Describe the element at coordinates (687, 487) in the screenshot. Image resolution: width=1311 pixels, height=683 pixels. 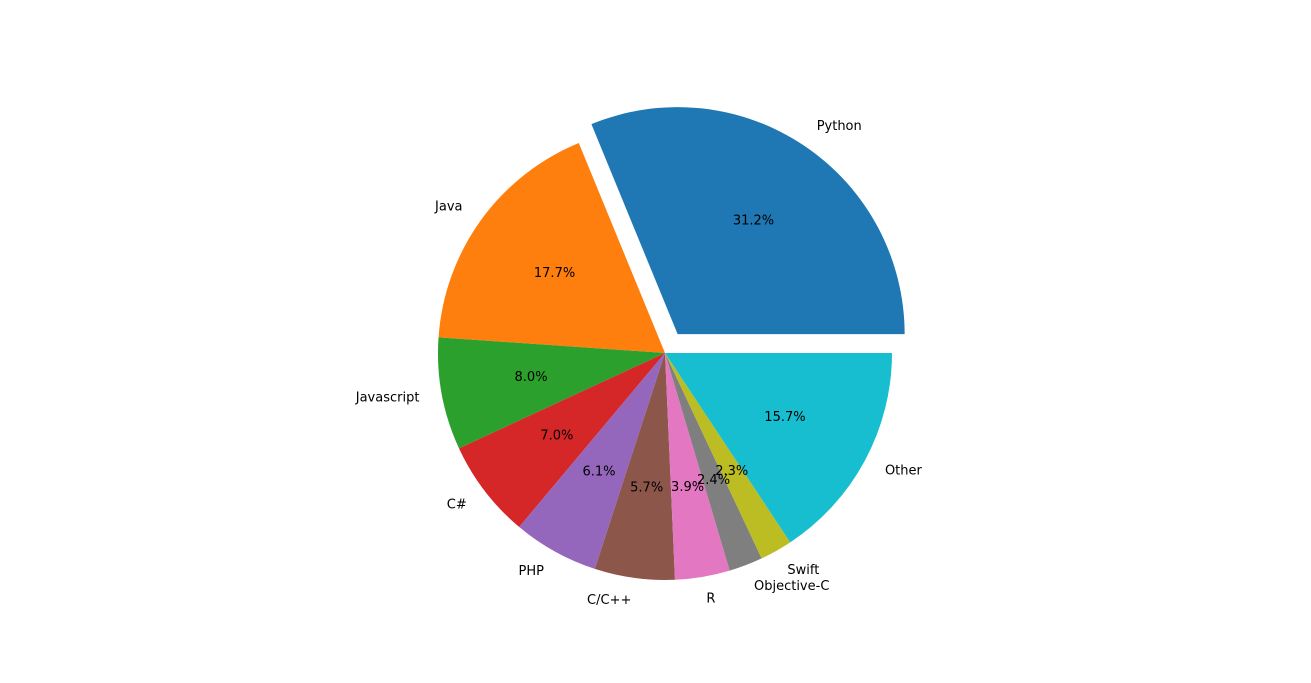
I see `value-label: 3.9%` at that location.